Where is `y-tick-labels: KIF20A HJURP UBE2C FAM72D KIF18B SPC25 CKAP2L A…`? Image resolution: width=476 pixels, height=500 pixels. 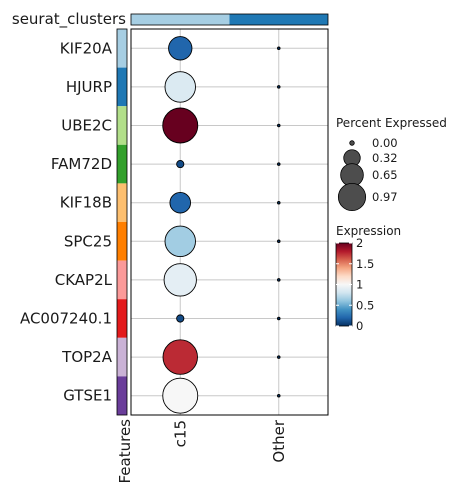 y-tick-labels: KIF20A HJURP UBE2C FAM72D KIF18B SPC25 CKAP2L A… is located at coordinates (66, 221).